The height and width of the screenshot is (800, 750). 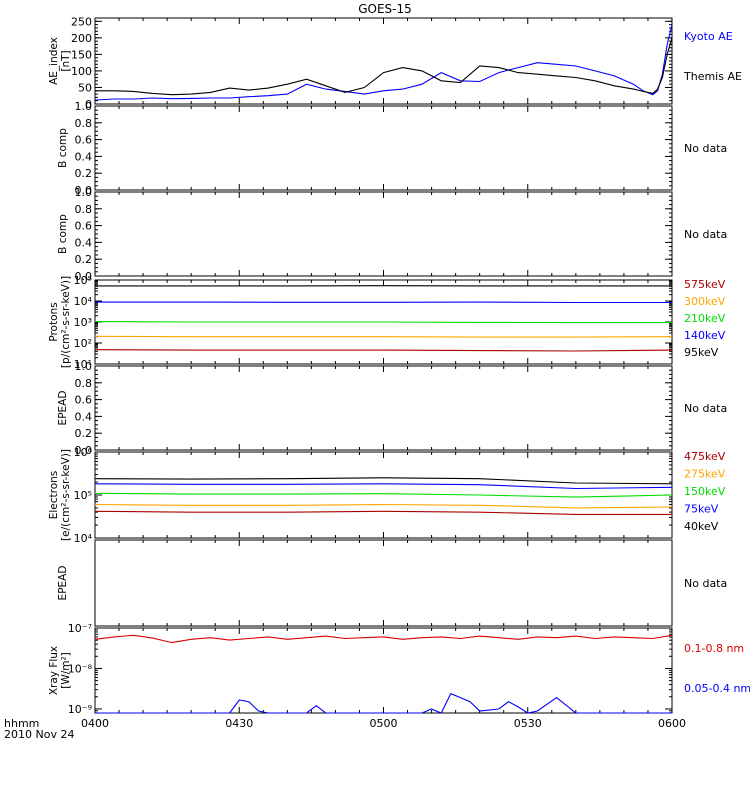 I want to click on y-tick-label: 10⁻⁷, so click(x=80, y=628).